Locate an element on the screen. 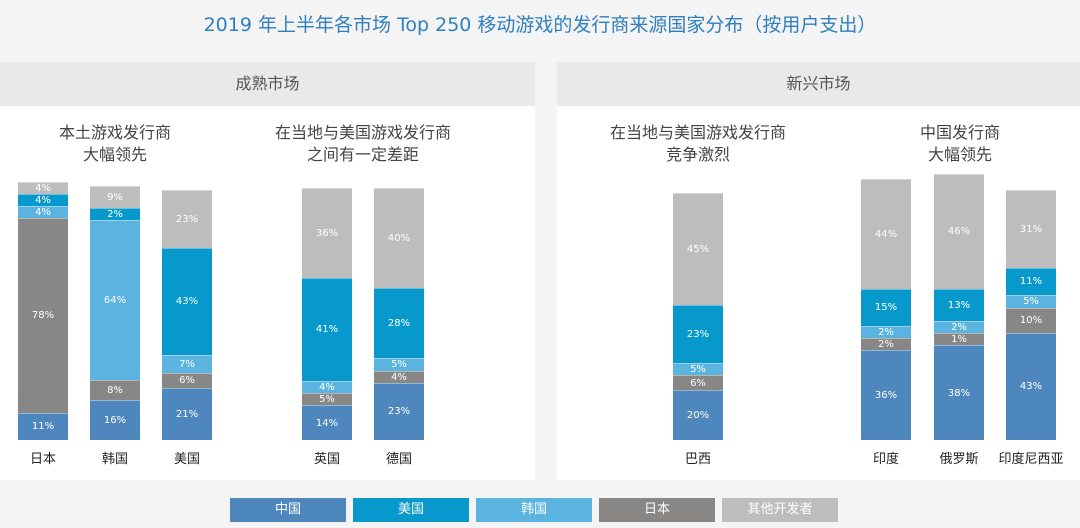  bar-segment-美国: 11% is located at coordinates (1031, 281).